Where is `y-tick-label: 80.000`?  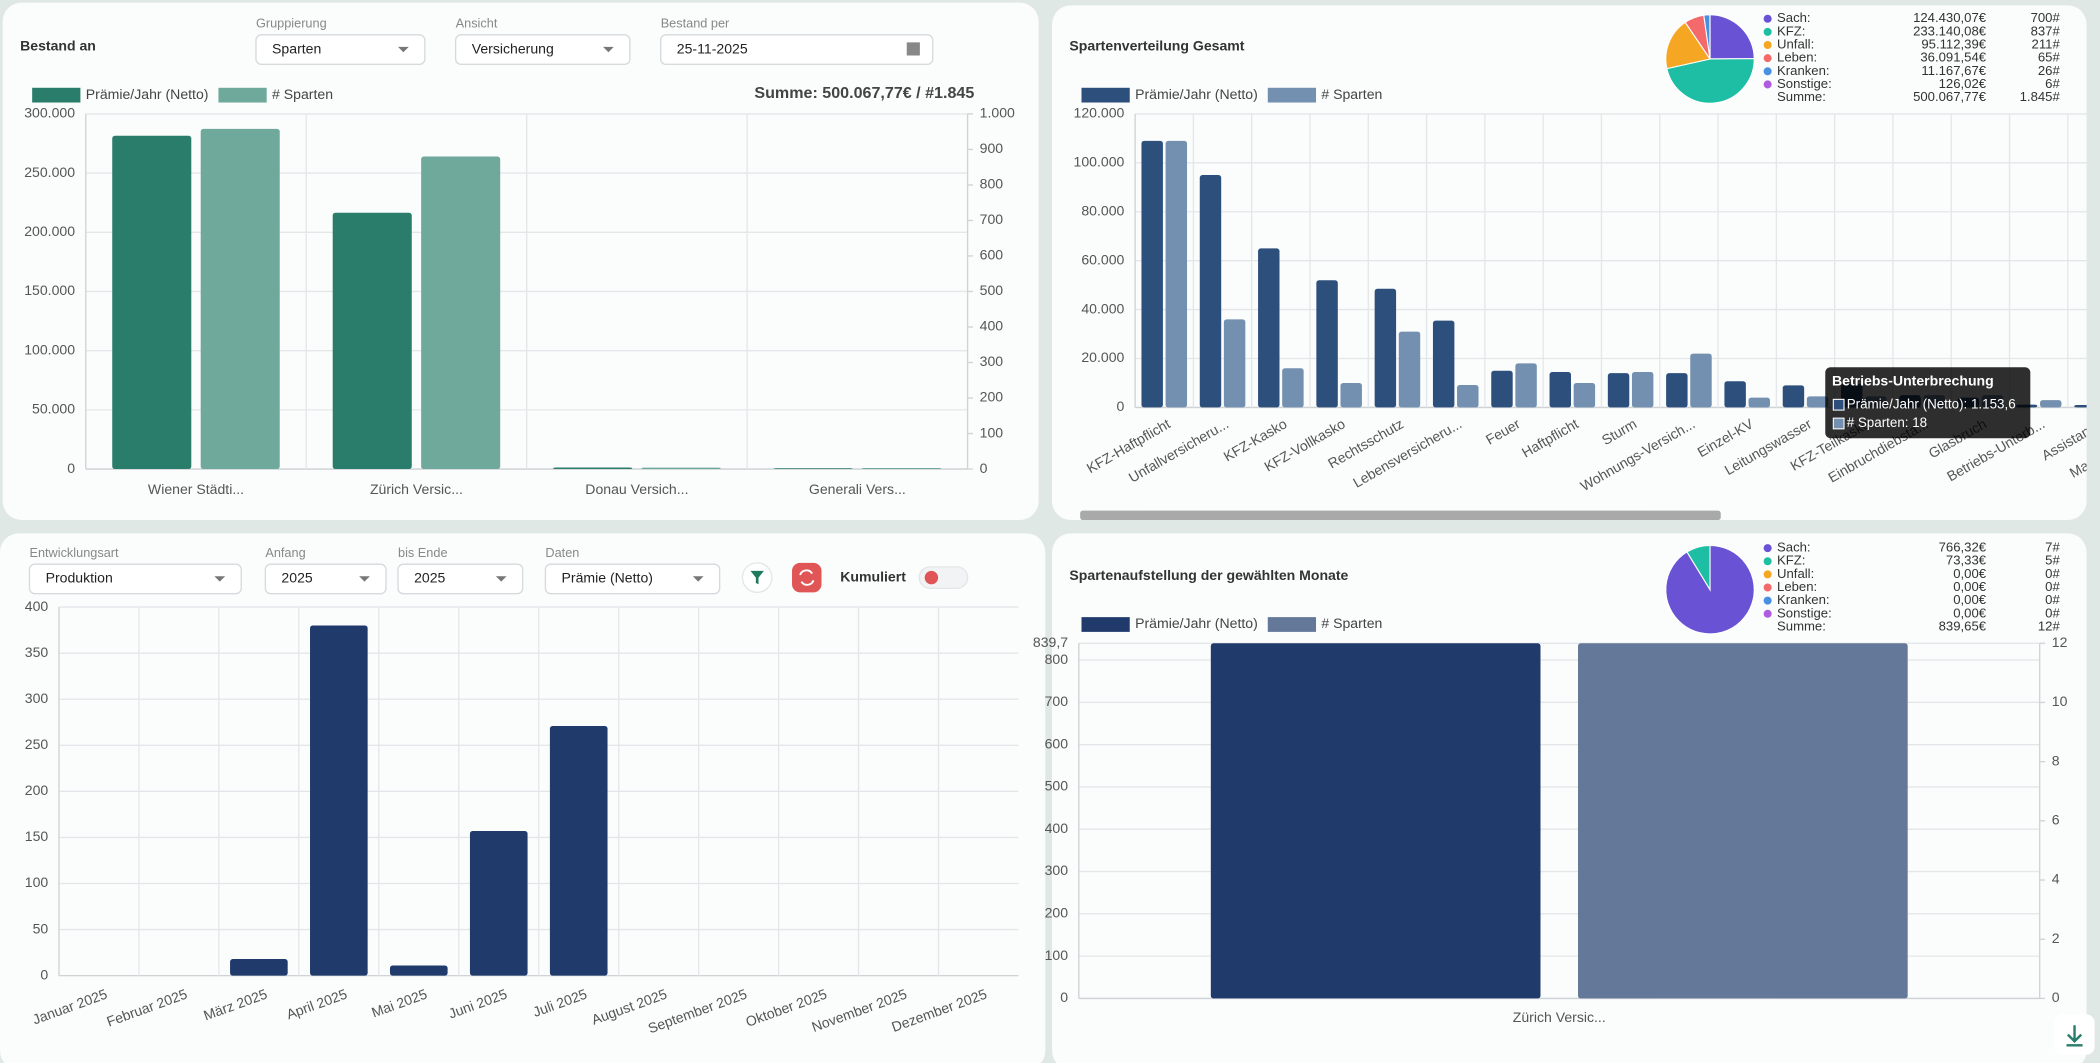
y-tick-label: 80.000 is located at coordinates (1102, 210).